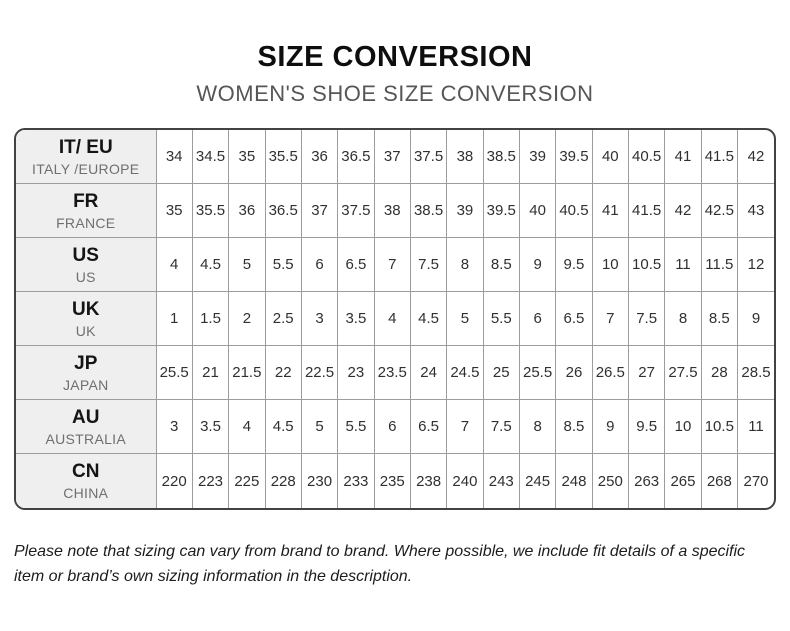 This screenshot has width=790, height=631. I want to click on size-cell: 5, so click(320, 427).